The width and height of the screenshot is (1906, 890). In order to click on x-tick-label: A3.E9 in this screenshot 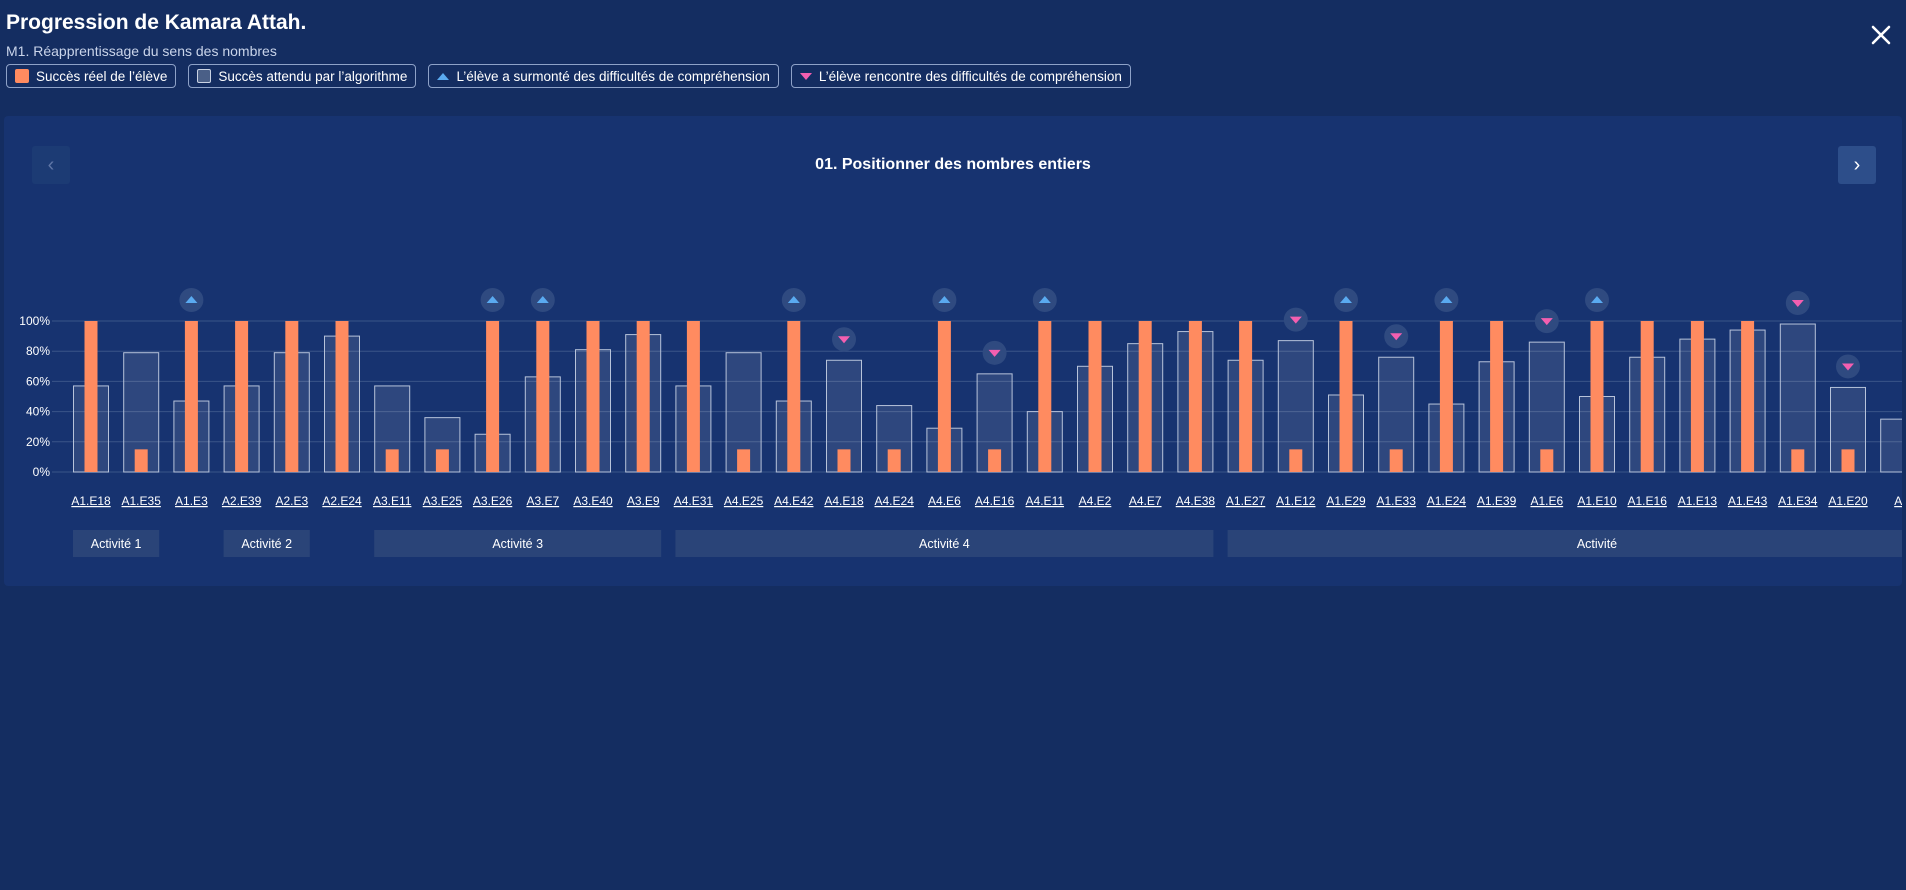, I will do `click(643, 501)`.